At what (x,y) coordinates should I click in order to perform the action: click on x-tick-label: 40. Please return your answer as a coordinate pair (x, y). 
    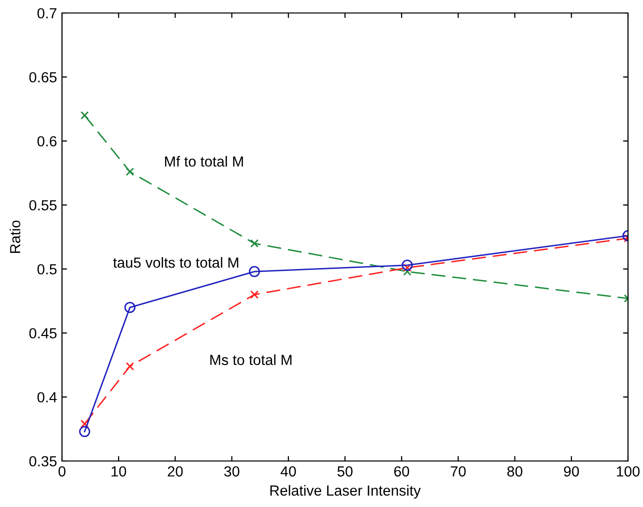
    Looking at the image, I should click on (288, 471).